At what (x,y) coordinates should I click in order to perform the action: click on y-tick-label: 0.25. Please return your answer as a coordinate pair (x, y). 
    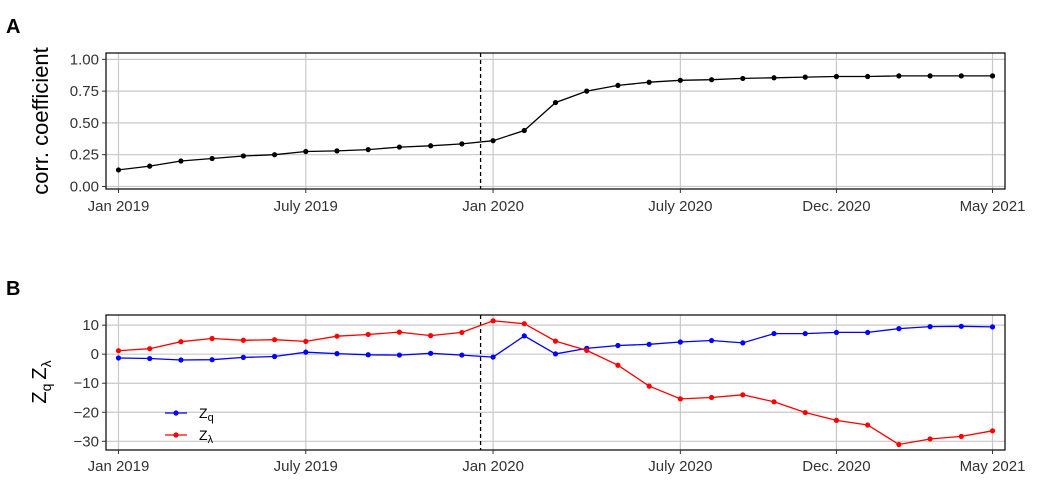
    Looking at the image, I should click on (84, 155).